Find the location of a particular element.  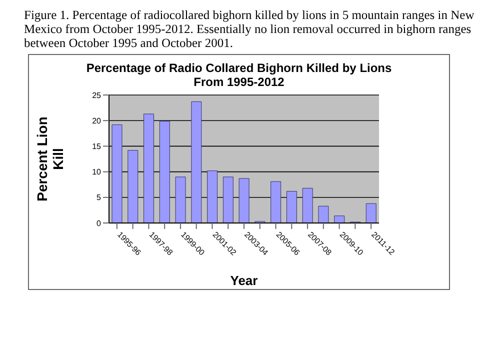

y-tick-label: 10 is located at coordinates (97, 172).